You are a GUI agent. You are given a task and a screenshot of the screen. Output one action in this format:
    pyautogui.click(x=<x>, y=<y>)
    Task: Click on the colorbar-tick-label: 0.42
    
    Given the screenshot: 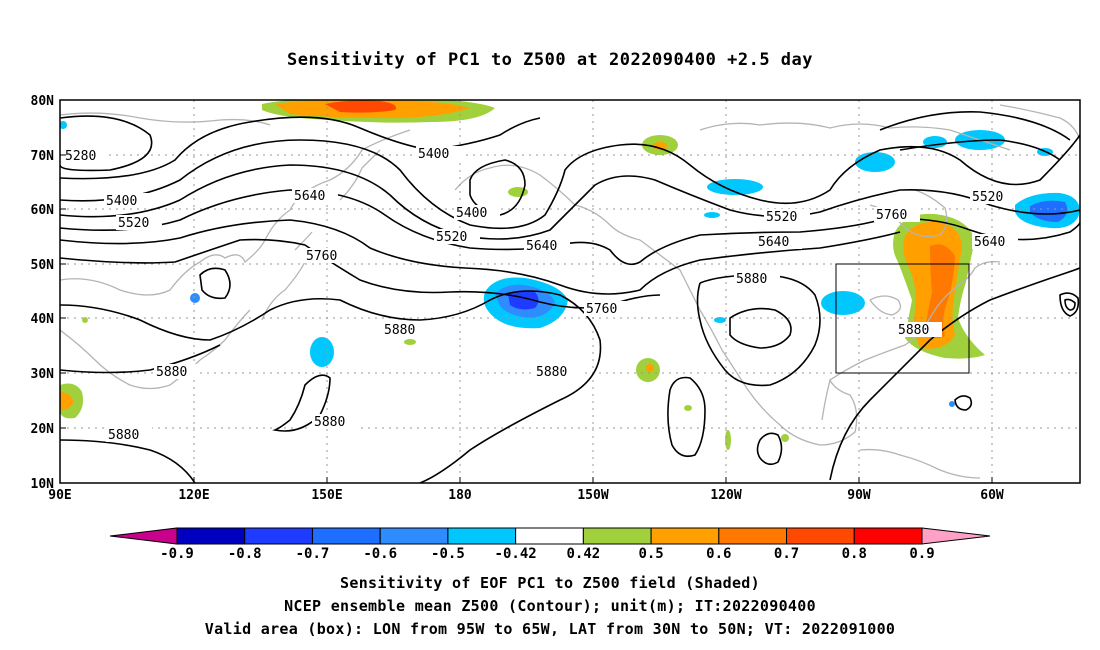 What is the action you would take?
    pyautogui.click(x=584, y=554)
    